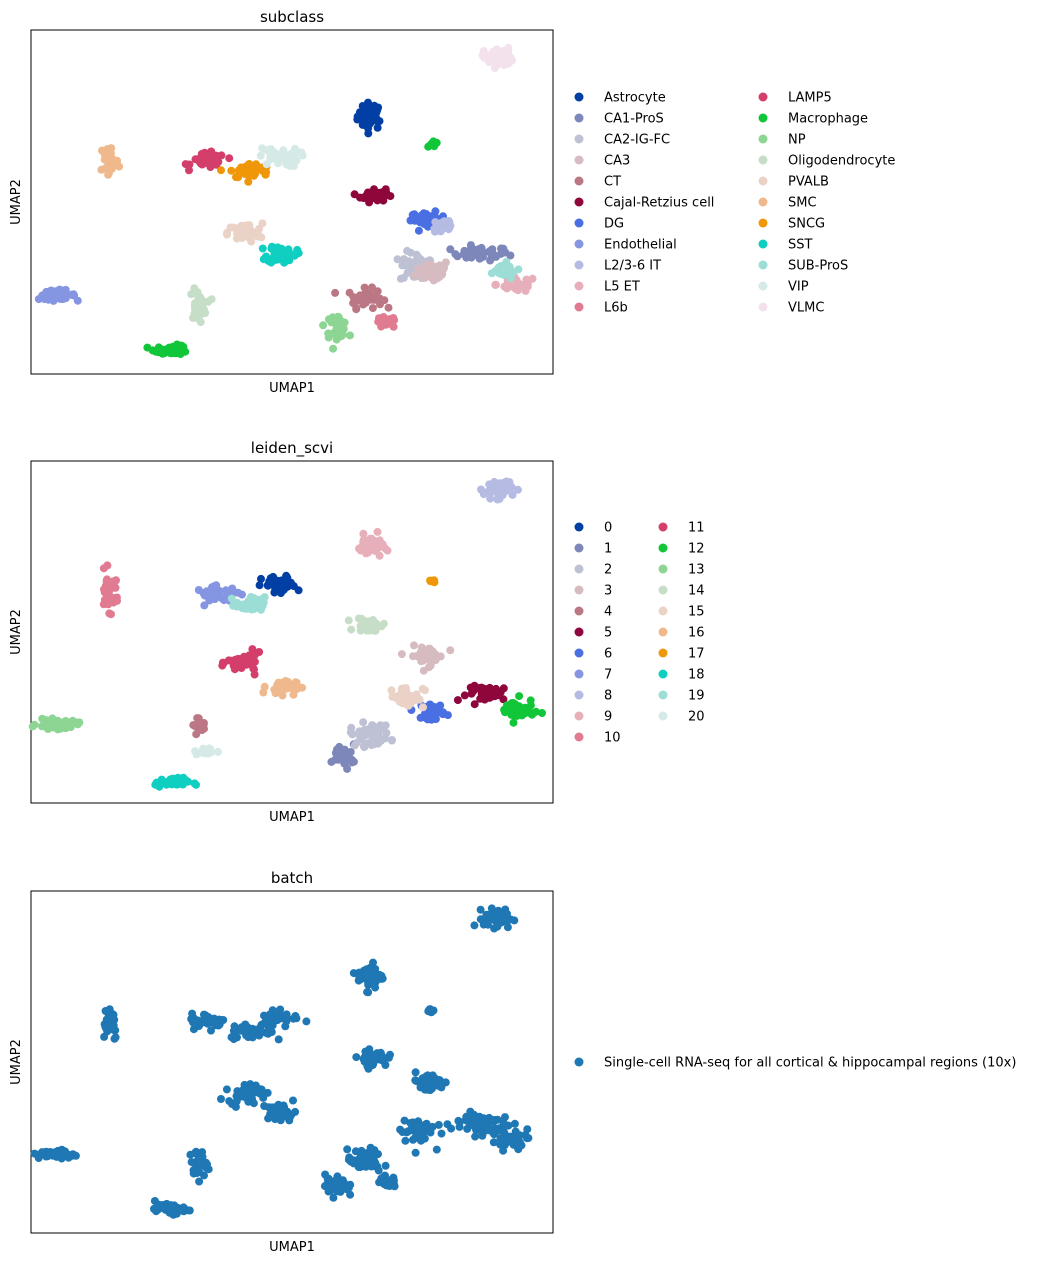  What do you see at coordinates (612, 182) in the screenshot?
I see `legend-label: CT` at bounding box center [612, 182].